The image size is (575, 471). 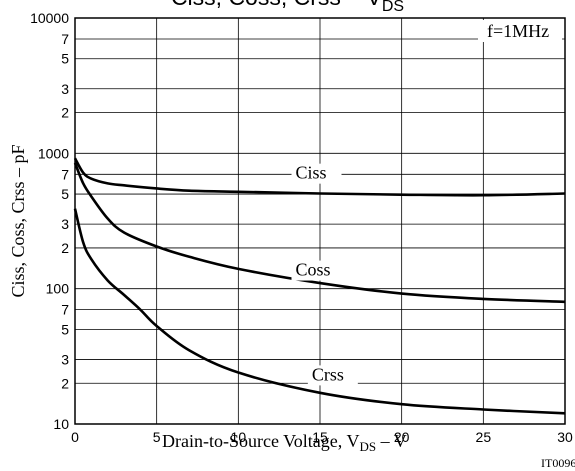 What do you see at coordinates (239, 437) in the screenshot?
I see `x-tick-label: 10` at bounding box center [239, 437].